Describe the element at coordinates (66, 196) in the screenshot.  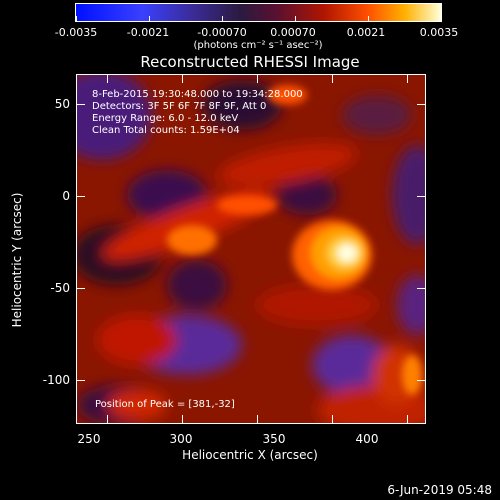
I see `y-tick-label: 0` at that location.